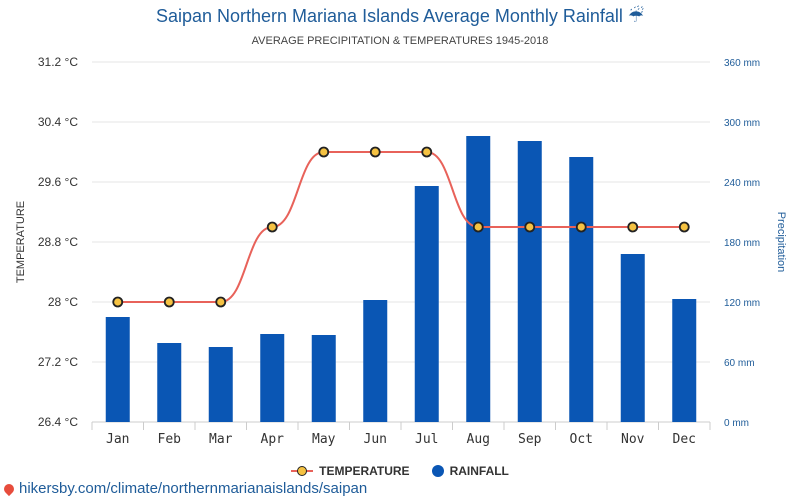 The height and width of the screenshot is (500, 800). What do you see at coordinates (117, 439) in the screenshot?
I see `x-tick-label: Jan` at bounding box center [117, 439].